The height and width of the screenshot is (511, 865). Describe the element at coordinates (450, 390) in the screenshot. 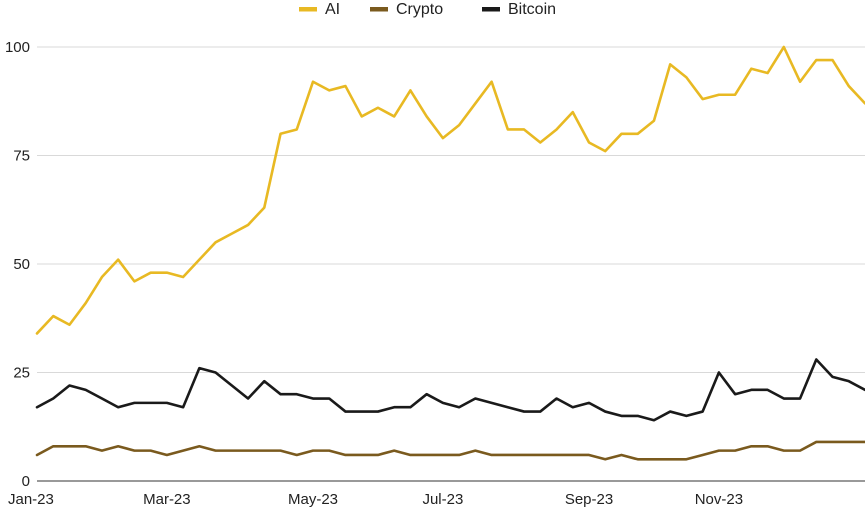

I see `series-line-bitcoin` at that location.